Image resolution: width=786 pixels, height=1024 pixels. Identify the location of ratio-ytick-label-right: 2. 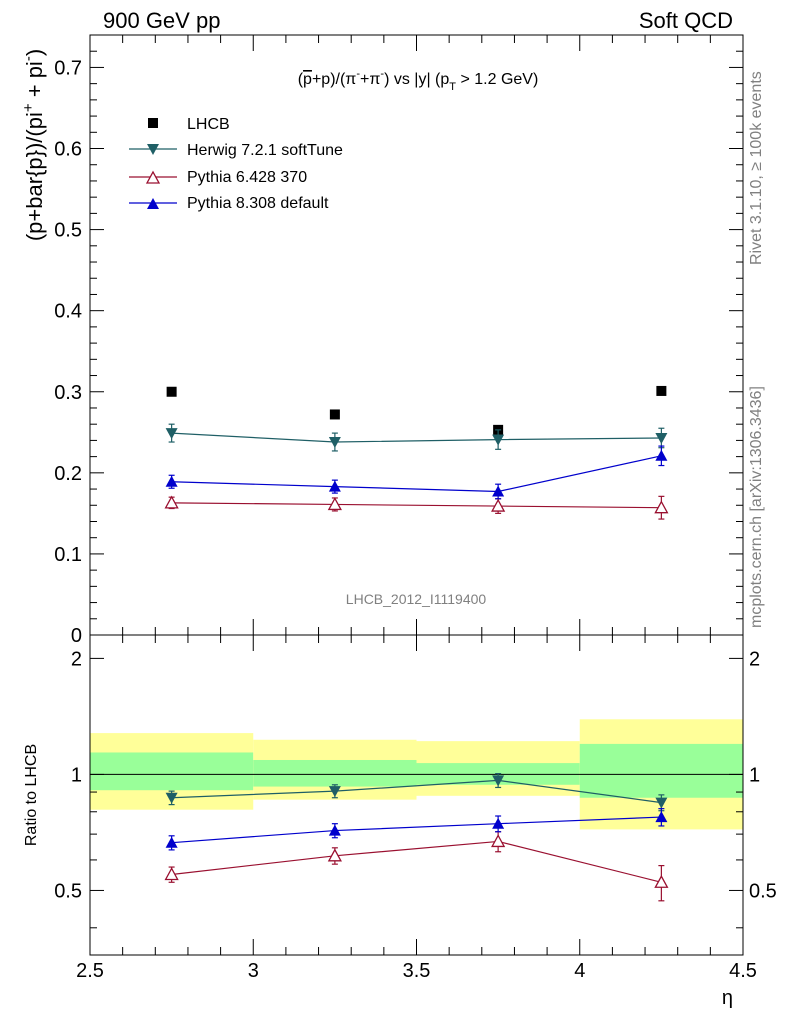
(754, 659).